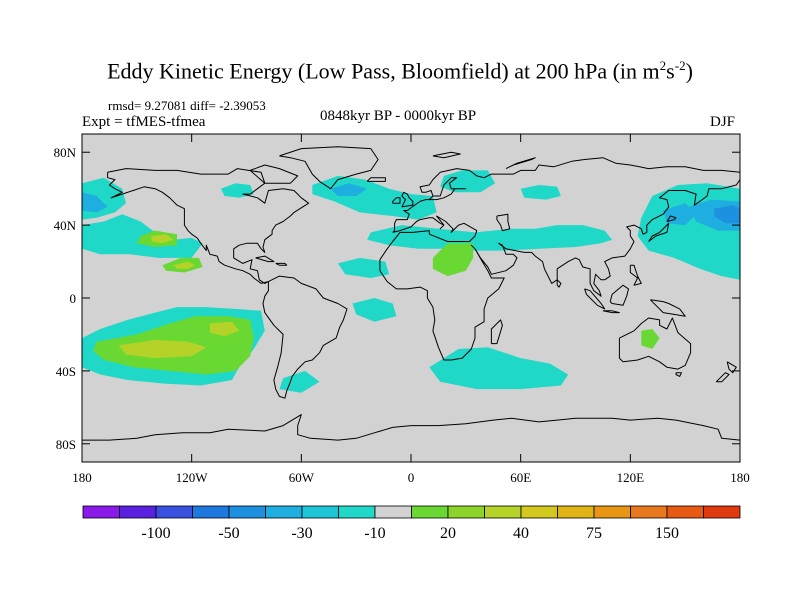 The width and height of the screenshot is (800, 600). Describe the element at coordinates (671, 218) in the screenshot. I see `coast-hokkaido` at that location.